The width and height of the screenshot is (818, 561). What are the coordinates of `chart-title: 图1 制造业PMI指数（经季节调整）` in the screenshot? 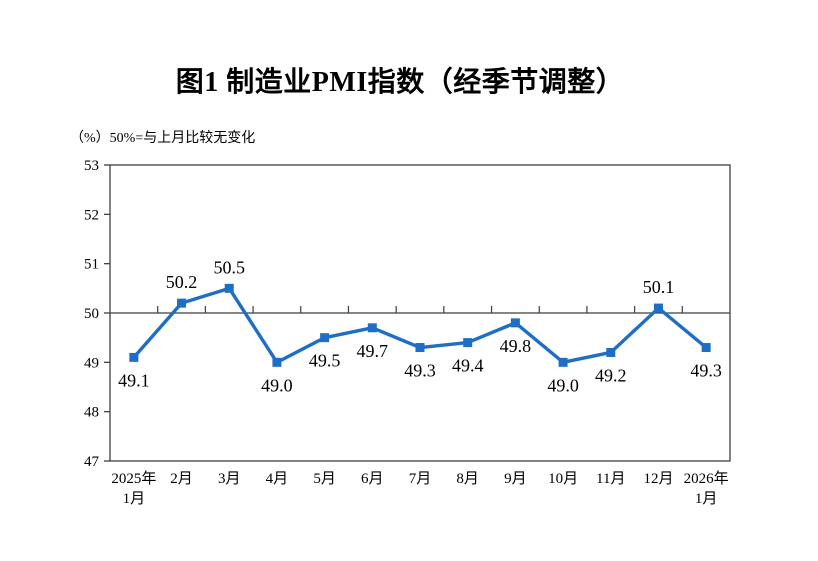 It's located at (400, 82).